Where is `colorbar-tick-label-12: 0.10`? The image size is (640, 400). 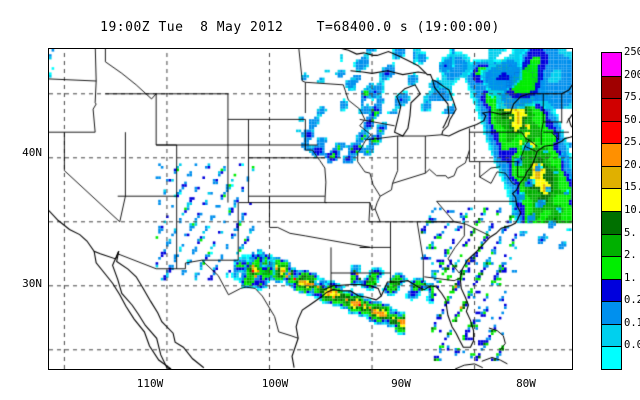
colorbar-tick-label-12: 0.10 is located at coordinates (632, 322).